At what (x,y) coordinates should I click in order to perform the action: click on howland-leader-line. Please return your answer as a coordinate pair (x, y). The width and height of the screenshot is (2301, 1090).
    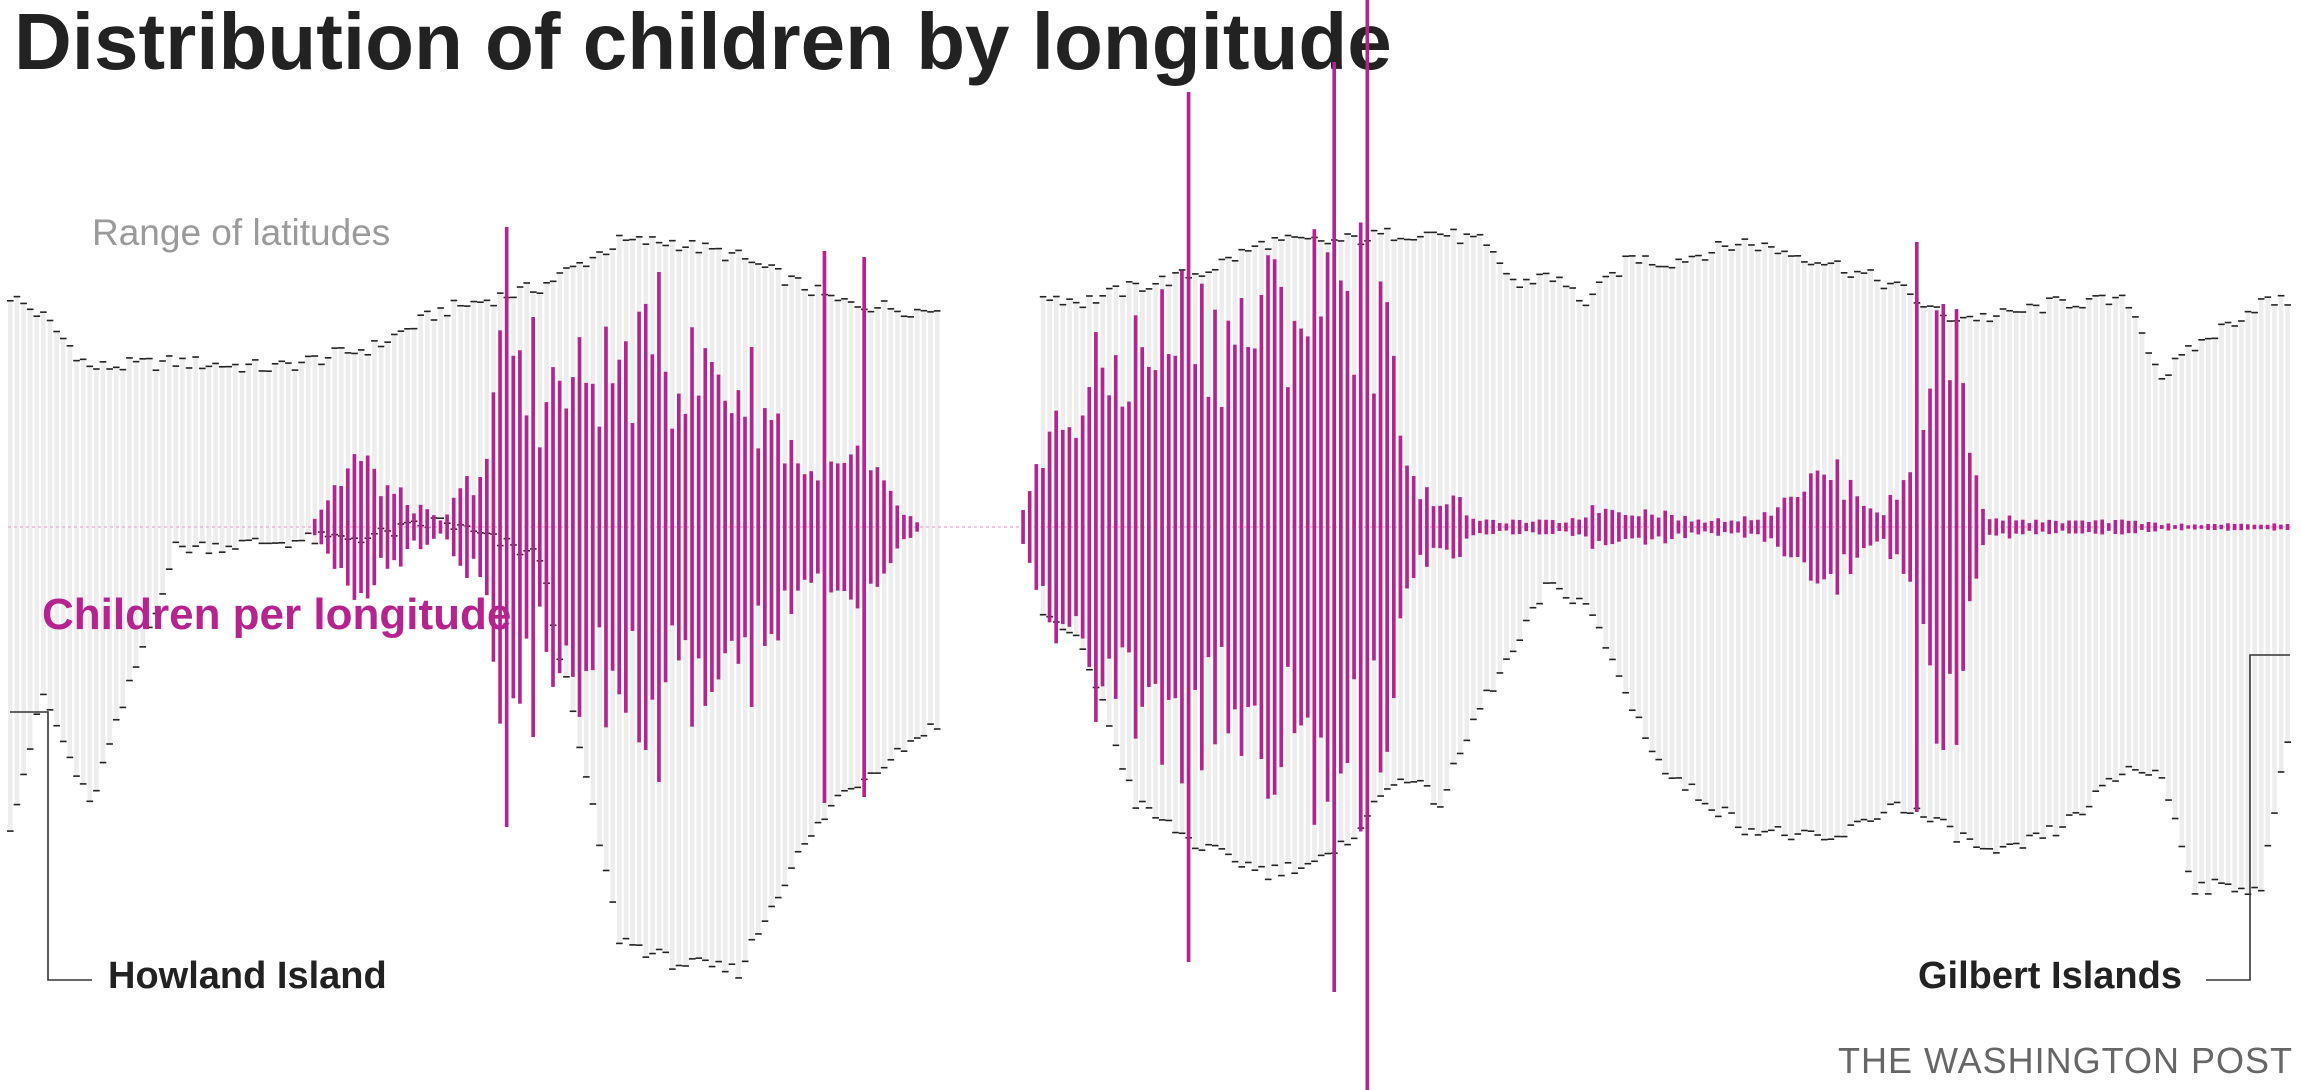
    Looking at the image, I should click on (51, 846).